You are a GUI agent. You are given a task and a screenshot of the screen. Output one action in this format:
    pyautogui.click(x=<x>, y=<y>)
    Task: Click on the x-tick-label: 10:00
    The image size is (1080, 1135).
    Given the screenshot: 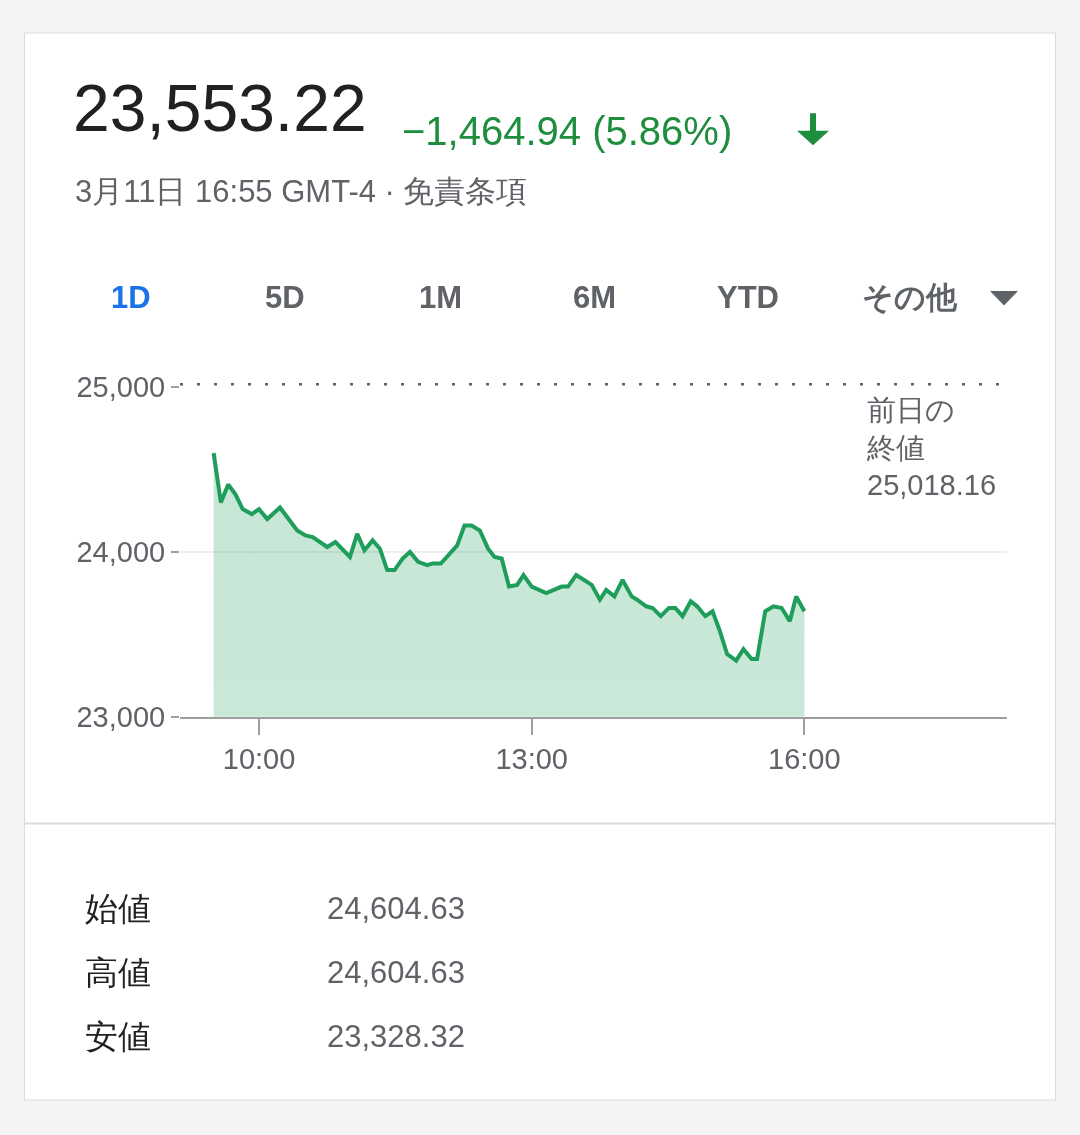 What is the action you would take?
    pyautogui.click(x=259, y=759)
    